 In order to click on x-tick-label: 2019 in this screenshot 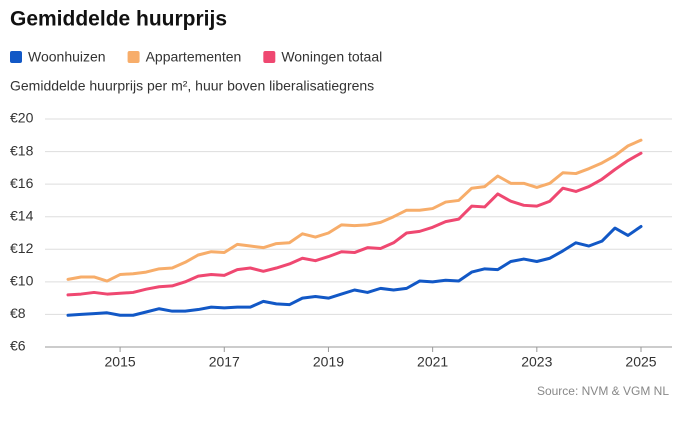, I will do `click(328, 362)`.